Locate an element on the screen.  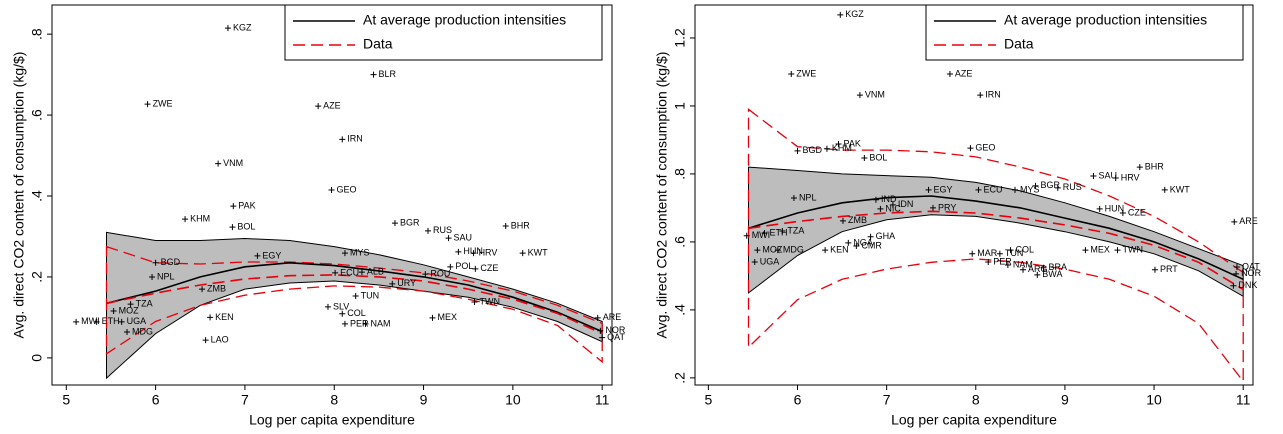
point-label: HUN is located at coordinates (1115, 208).